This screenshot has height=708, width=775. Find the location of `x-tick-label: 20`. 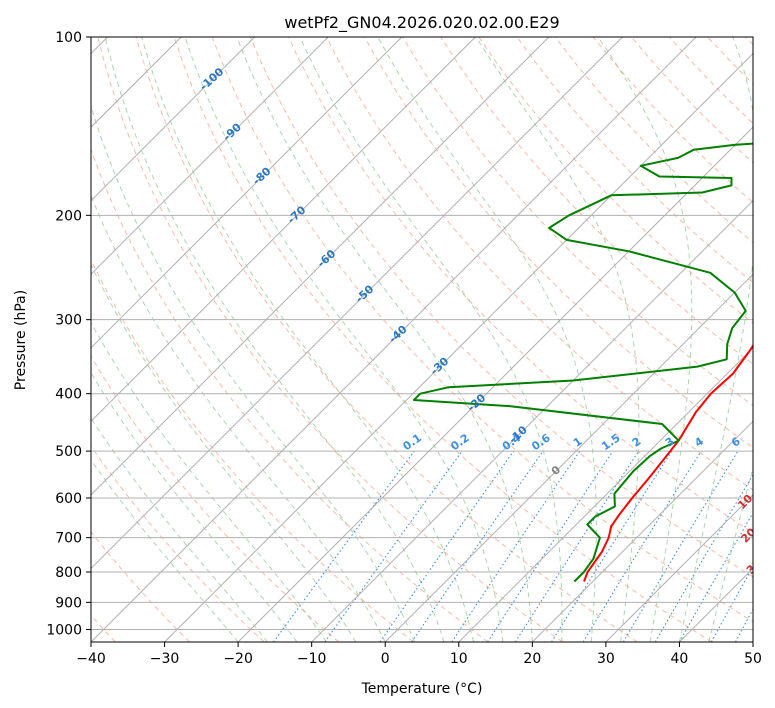

x-tick-label: 20 is located at coordinates (532, 659).